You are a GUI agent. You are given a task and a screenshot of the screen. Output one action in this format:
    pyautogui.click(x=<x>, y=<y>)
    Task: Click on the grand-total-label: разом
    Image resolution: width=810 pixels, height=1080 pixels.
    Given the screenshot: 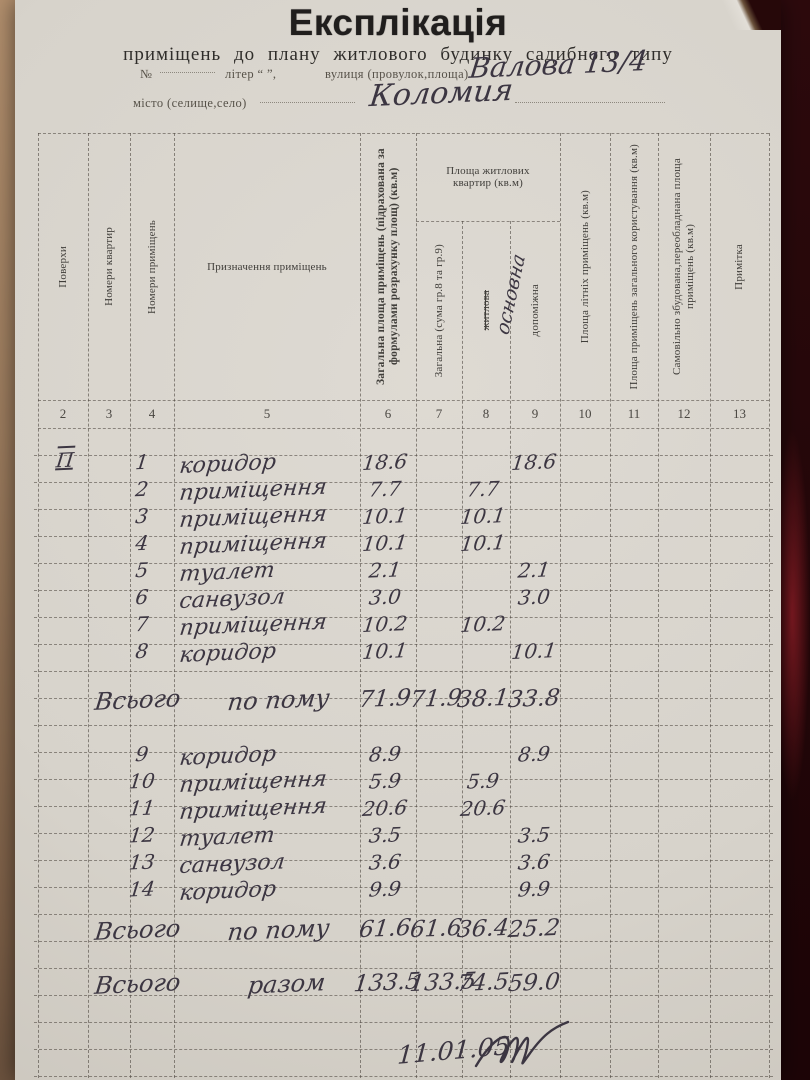 What is the action you would take?
    pyautogui.click(x=286, y=984)
    